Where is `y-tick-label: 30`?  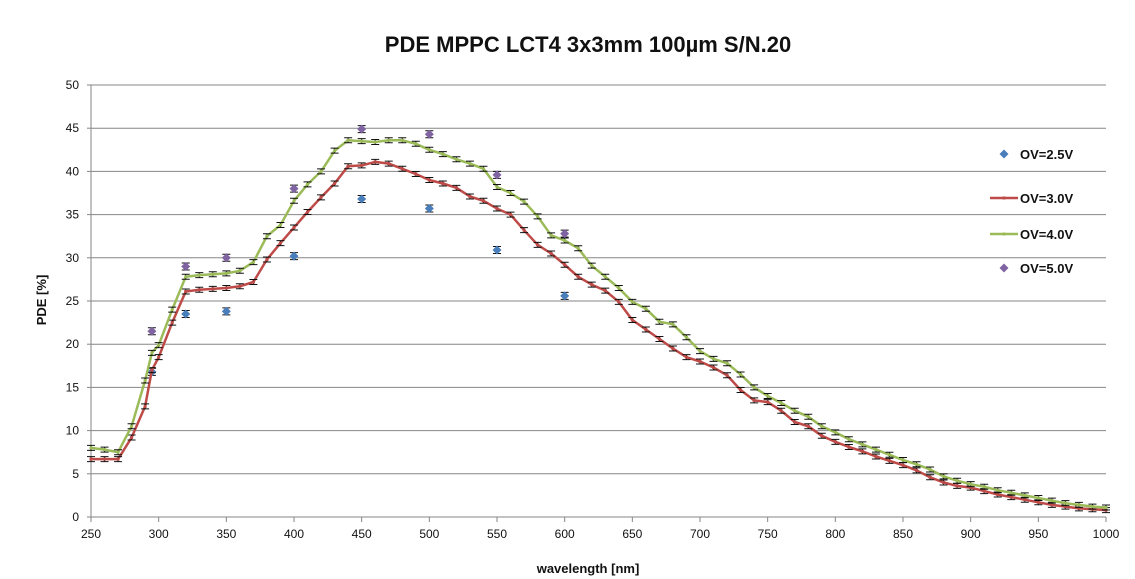
y-tick-label: 30 is located at coordinates (73, 258).